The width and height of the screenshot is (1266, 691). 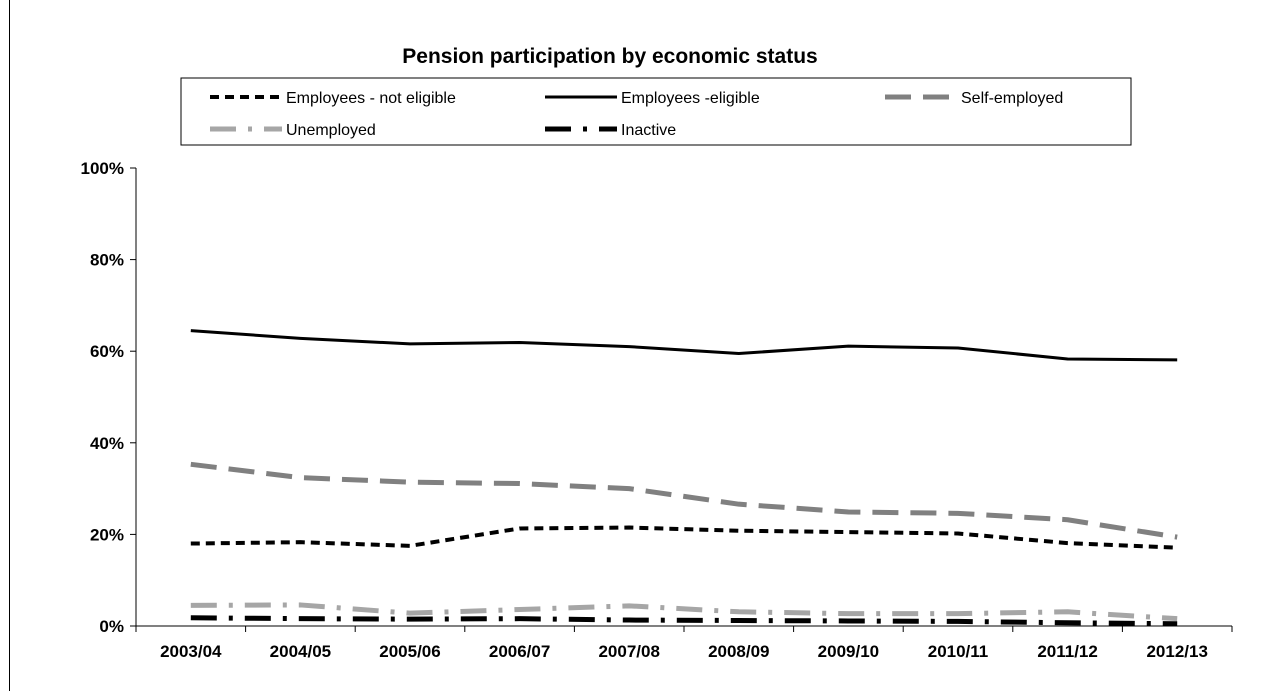 I want to click on legend-item: Self-employed, so click(x=974, y=98).